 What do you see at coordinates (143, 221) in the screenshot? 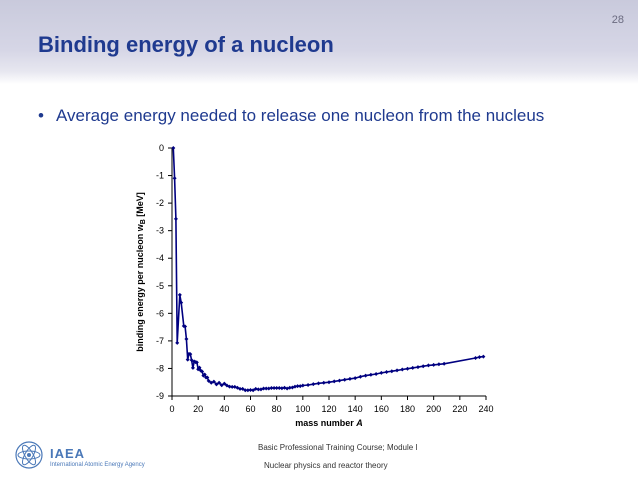
I see `y-axis-title-subscript: B` at bounding box center [143, 221].